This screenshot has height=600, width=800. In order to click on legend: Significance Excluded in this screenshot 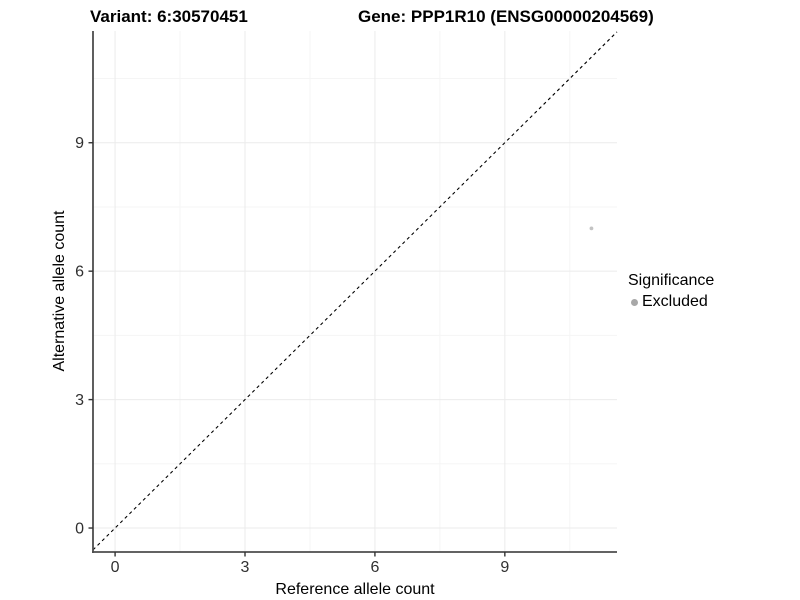, I will do `click(671, 291)`.